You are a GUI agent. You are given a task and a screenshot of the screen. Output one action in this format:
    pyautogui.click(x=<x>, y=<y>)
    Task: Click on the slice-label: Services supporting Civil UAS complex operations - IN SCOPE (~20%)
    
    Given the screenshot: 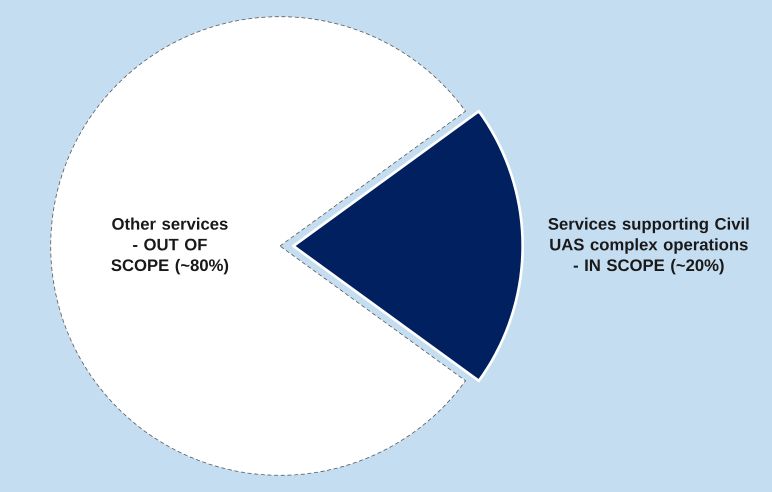 What is the action you would take?
    pyautogui.click(x=648, y=246)
    